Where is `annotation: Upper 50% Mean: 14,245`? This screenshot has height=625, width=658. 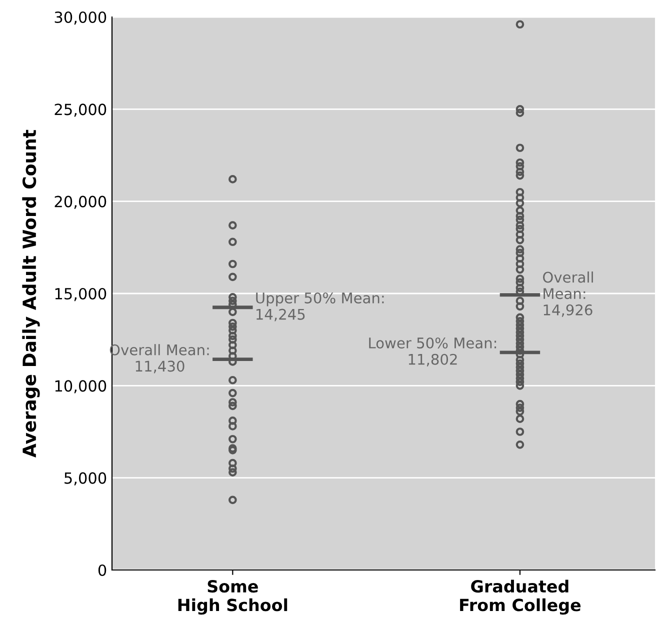 annotation: Upper 50% Mean: 14,245 is located at coordinates (320, 307).